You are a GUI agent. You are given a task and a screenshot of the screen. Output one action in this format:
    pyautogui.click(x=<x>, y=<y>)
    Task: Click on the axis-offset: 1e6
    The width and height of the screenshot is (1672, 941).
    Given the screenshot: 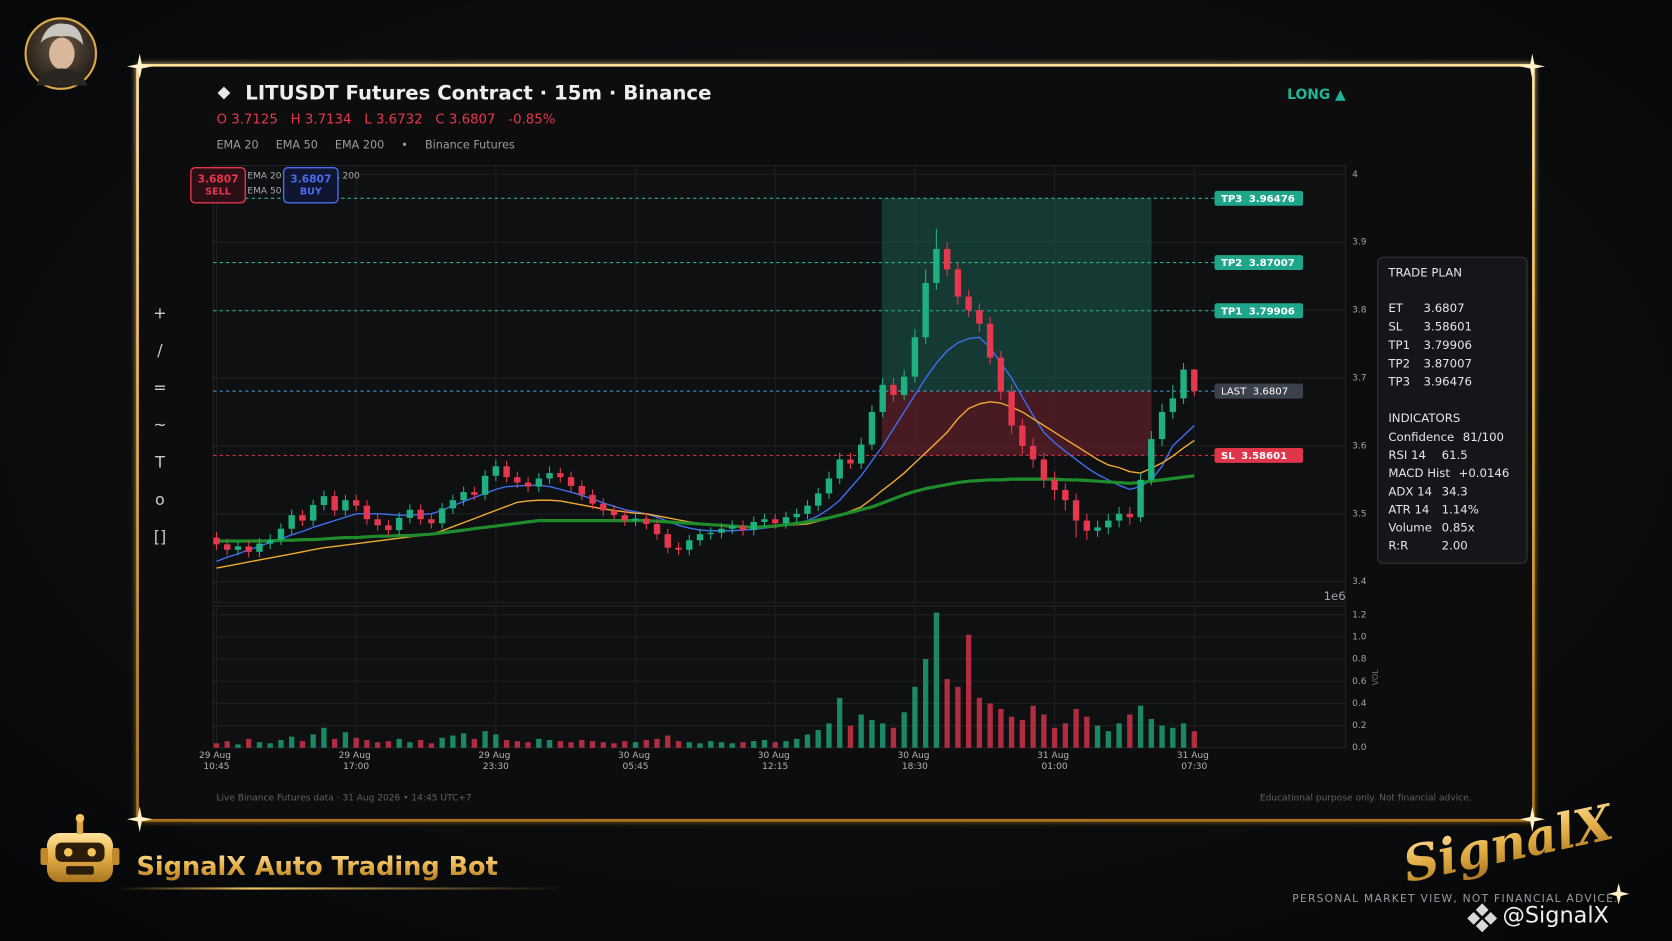 What is the action you would take?
    pyautogui.click(x=1335, y=596)
    